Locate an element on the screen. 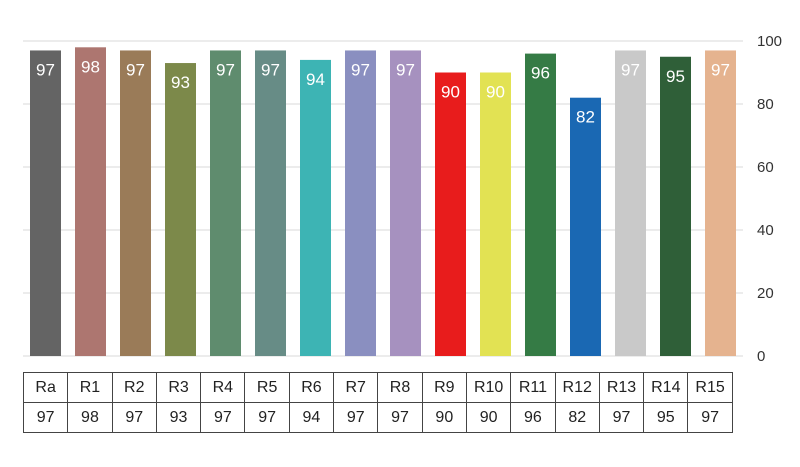 The width and height of the screenshot is (800, 467). bar-r2 is located at coordinates (135, 203).